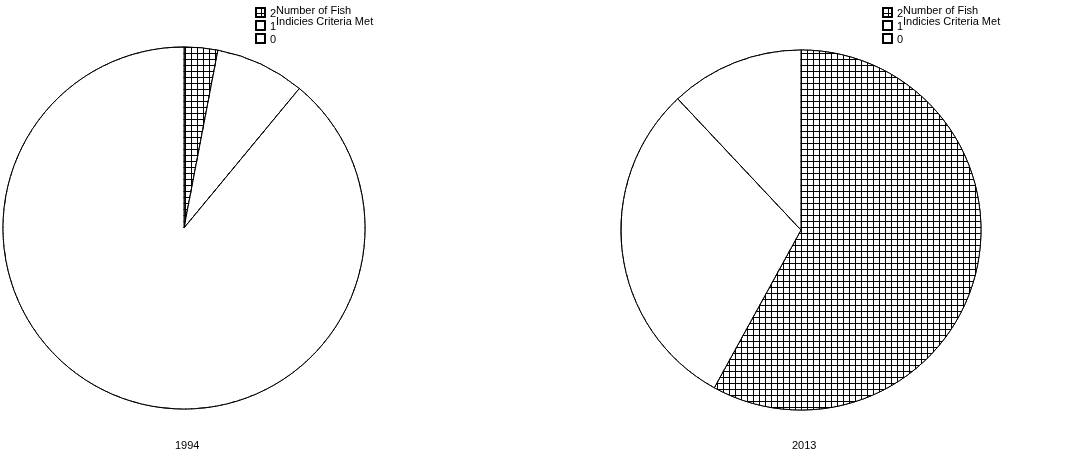 The width and height of the screenshot is (1089, 457). I want to click on text: 1994, so click(187, 444).